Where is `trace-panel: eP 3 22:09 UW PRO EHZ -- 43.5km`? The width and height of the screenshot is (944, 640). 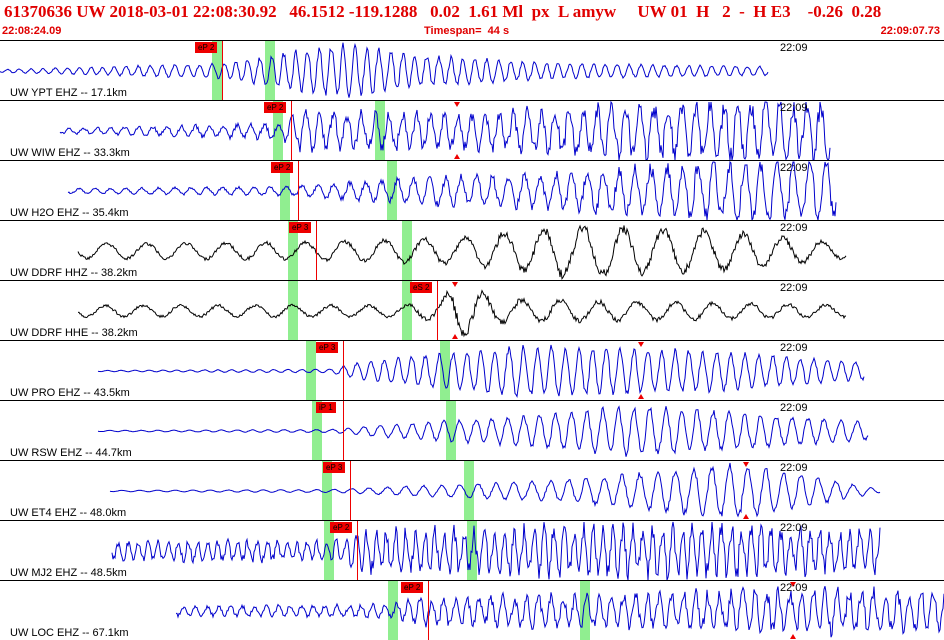
trace-panel: eP 3 22:09 UW PRO EHZ -- 43.5km is located at coordinates (472, 370).